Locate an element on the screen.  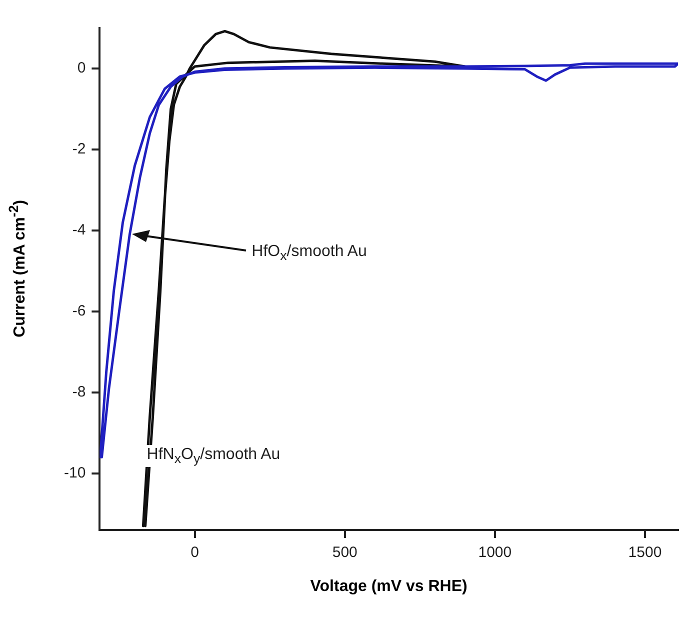
x-tick-label: 1000 is located at coordinates (495, 553).